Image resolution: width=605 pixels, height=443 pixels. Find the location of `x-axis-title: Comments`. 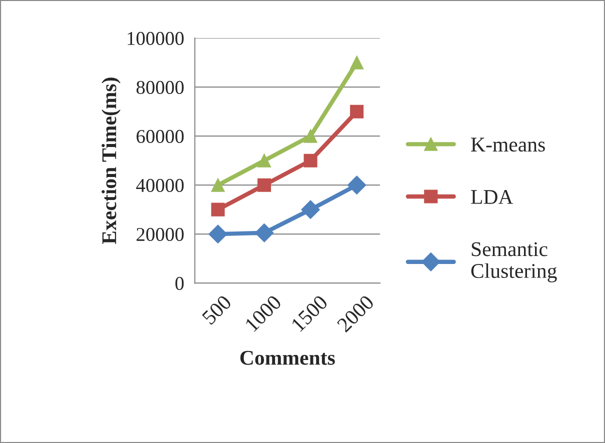

x-axis-title: Comments is located at coordinates (287, 357).